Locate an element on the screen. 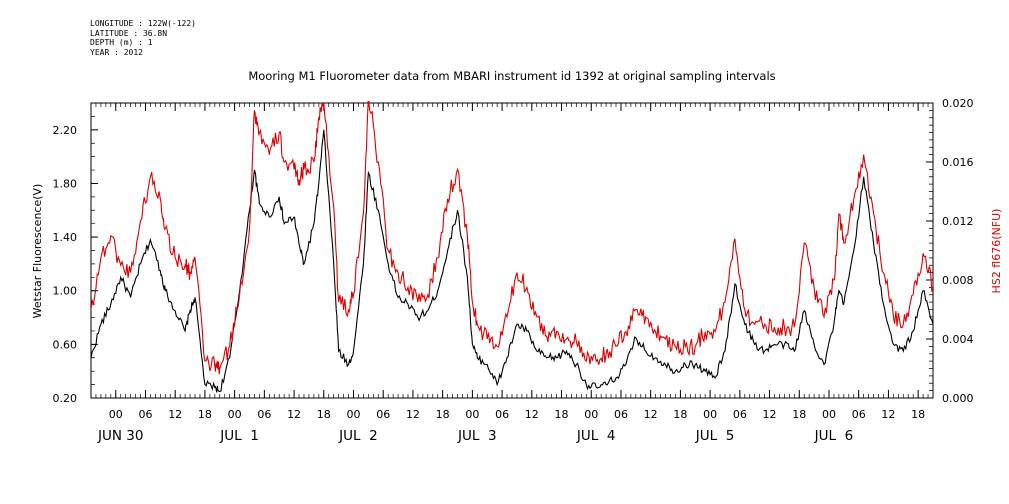  y-left-minor-ticks is located at coordinates (93, 250).